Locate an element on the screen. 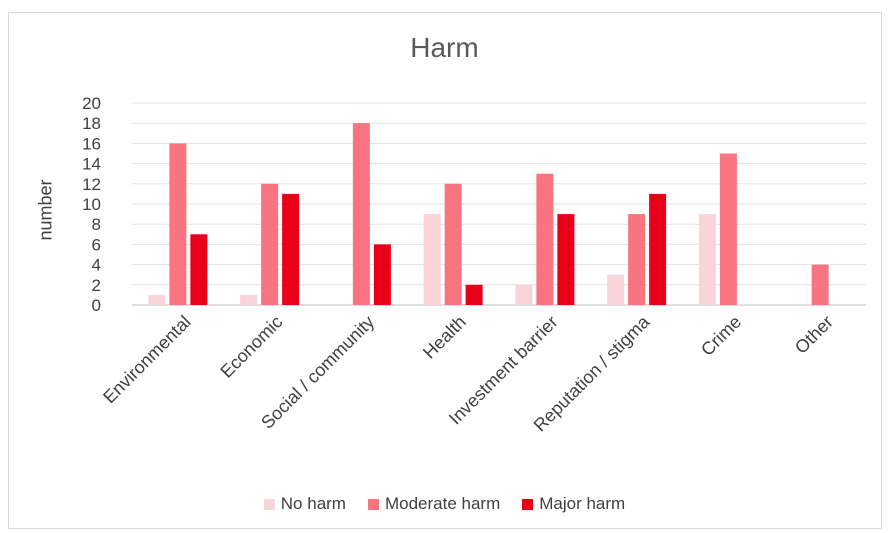 This screenshot has height=533, width=889. y-tick-label: 18 is located at coordinates (91, 123).